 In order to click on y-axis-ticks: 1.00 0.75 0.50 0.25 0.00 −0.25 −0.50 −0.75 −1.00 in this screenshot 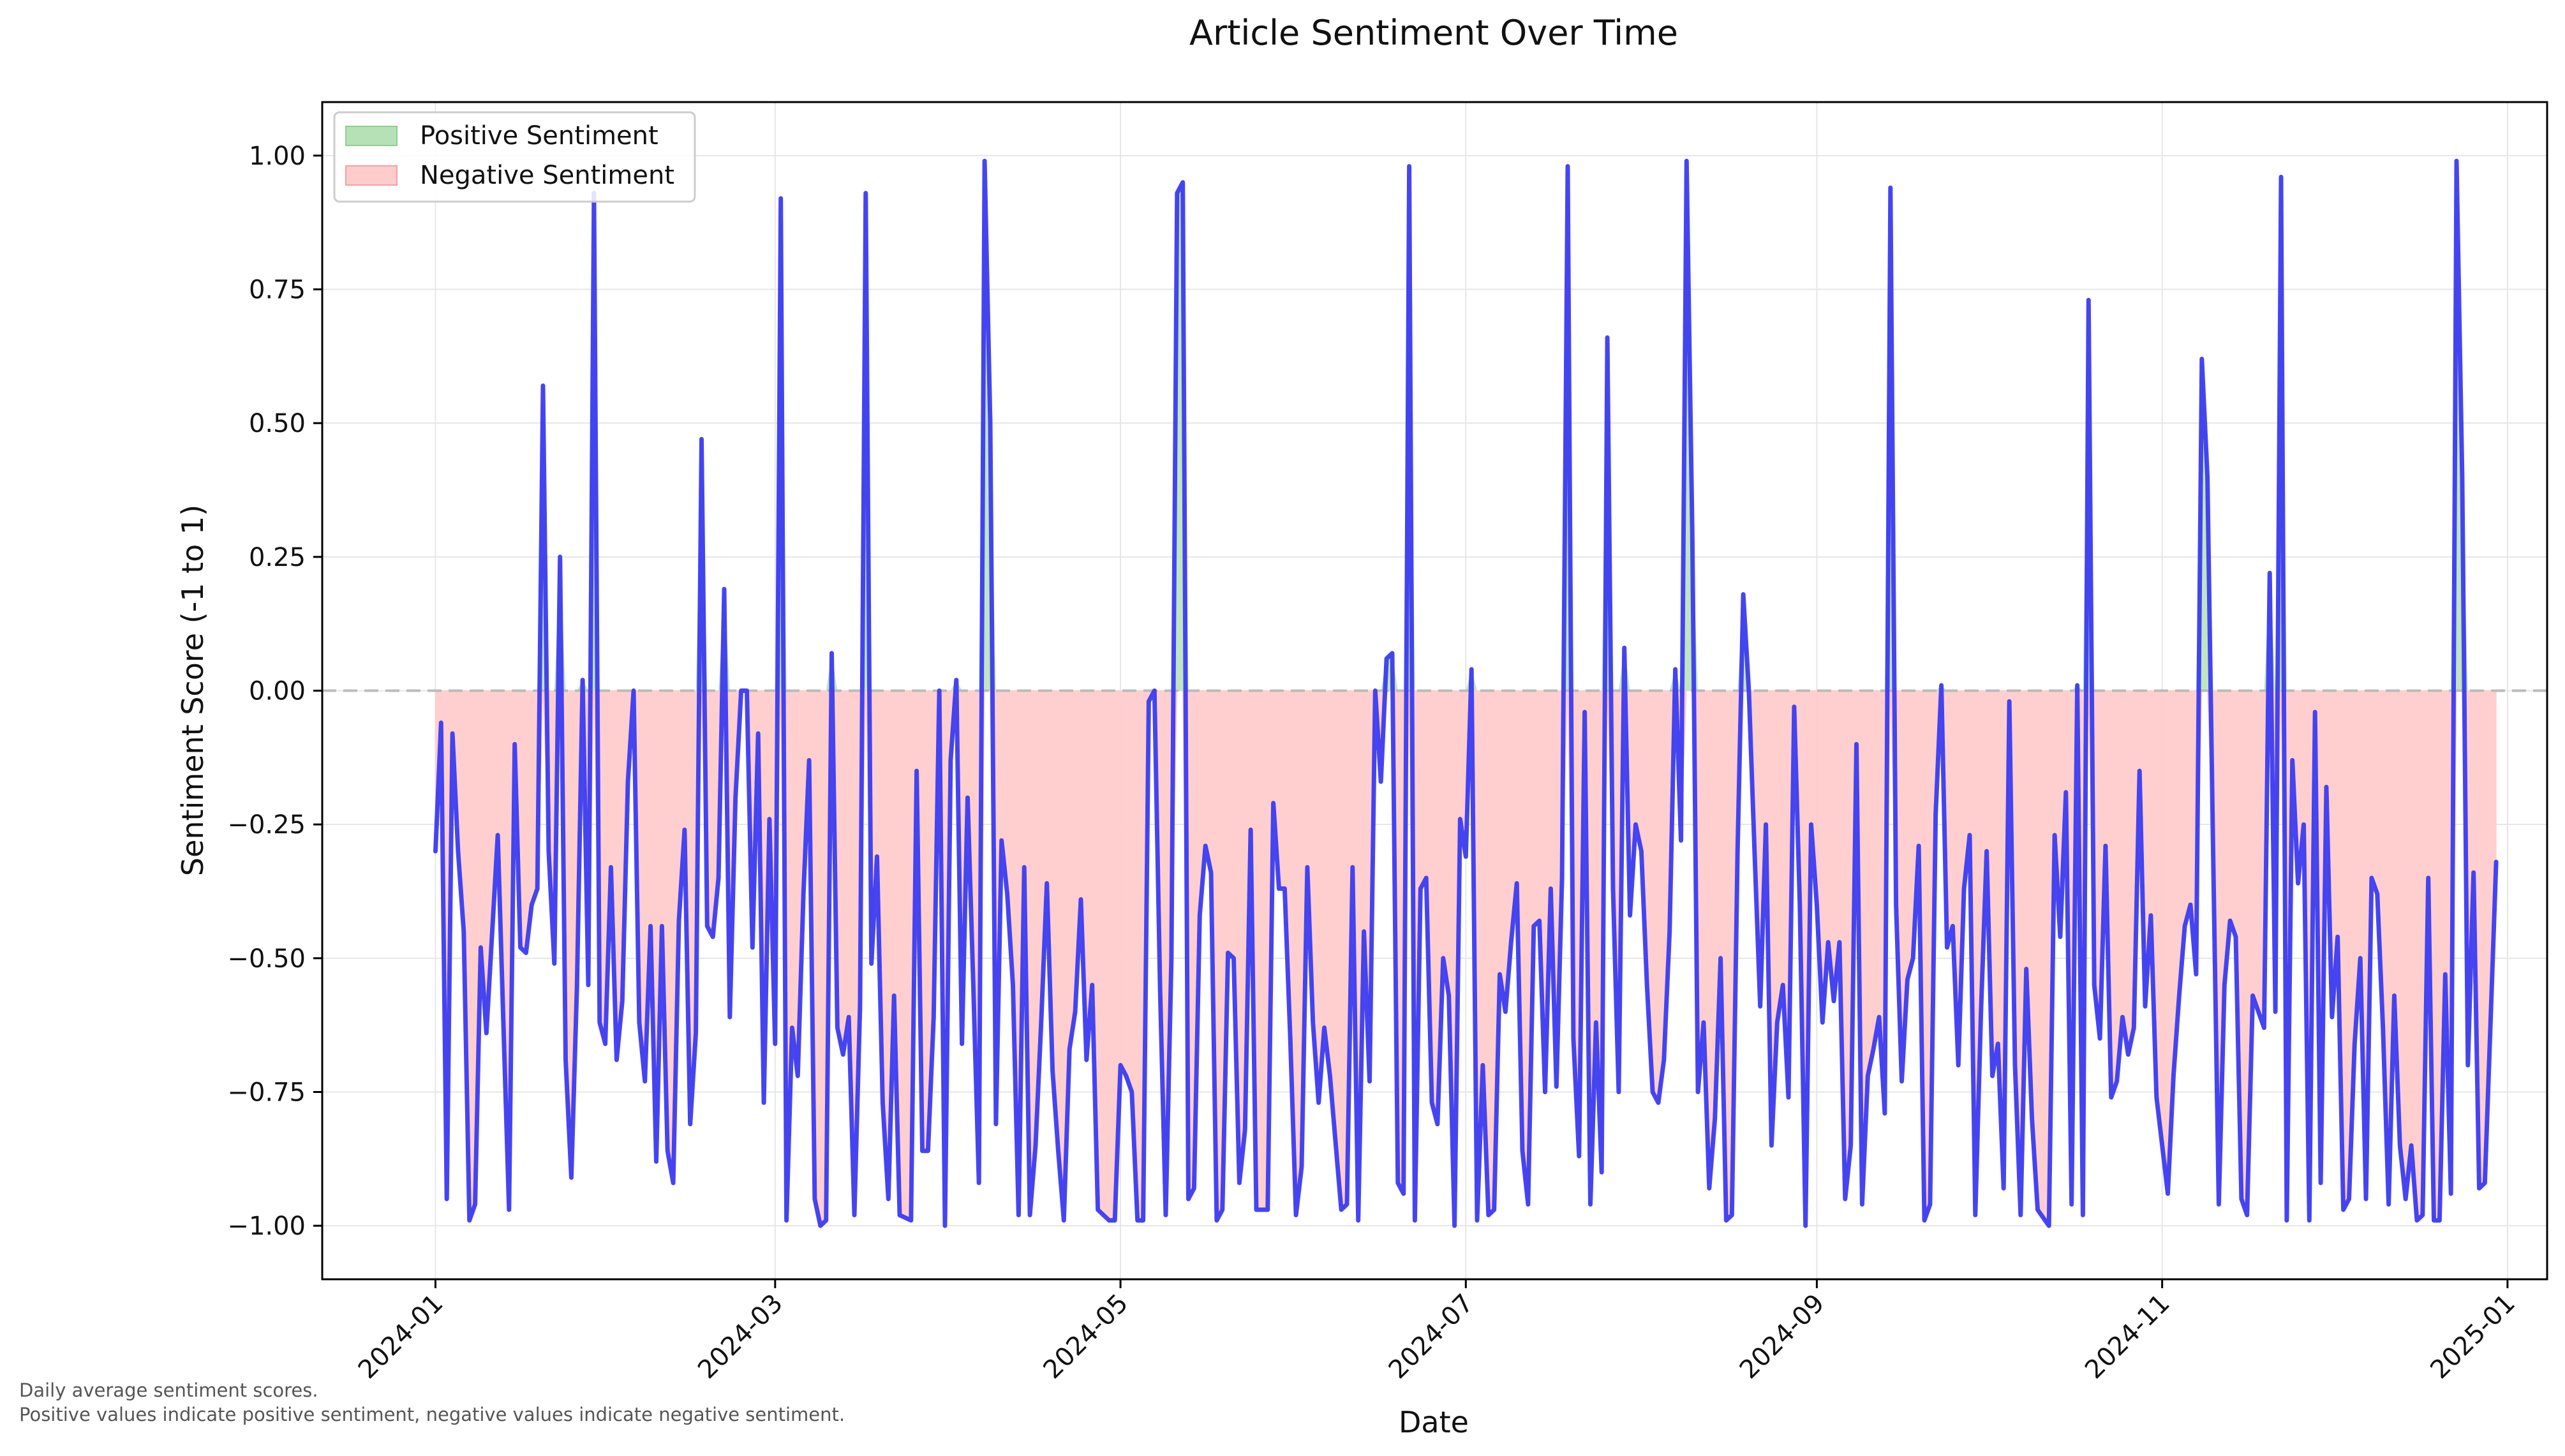, I will do `click(274, 691)`.